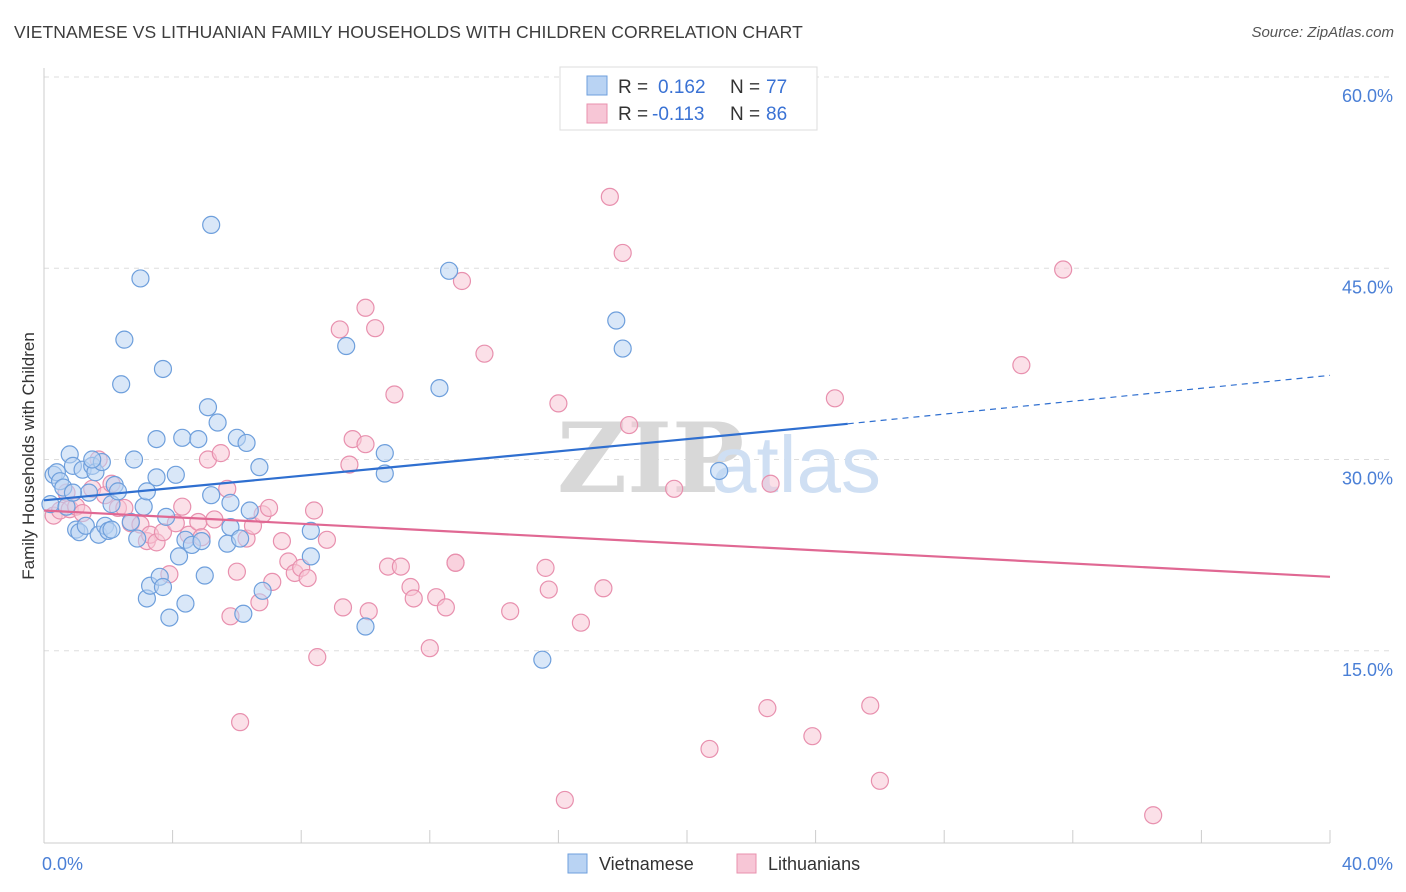  What do you see at coordinates (1367, 479) in the screenshot?
I see `y-tick-label: 30.0%` at bounding box center [1367, 479].